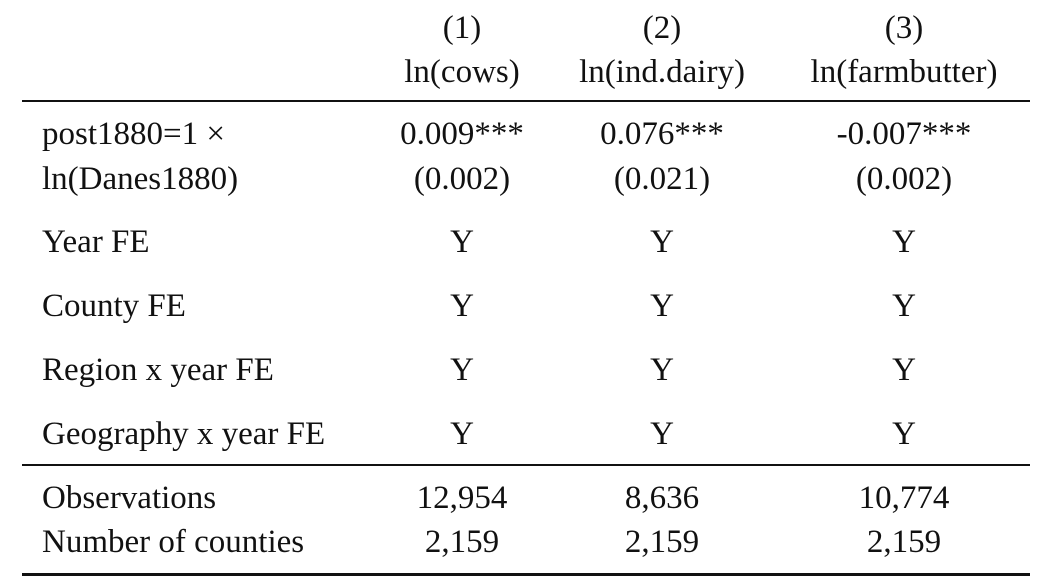 The image size is (1048, 583). Describe the element at coordinates (462, 498) in the screenshot. I see `table-cell: 12,954` at that location.